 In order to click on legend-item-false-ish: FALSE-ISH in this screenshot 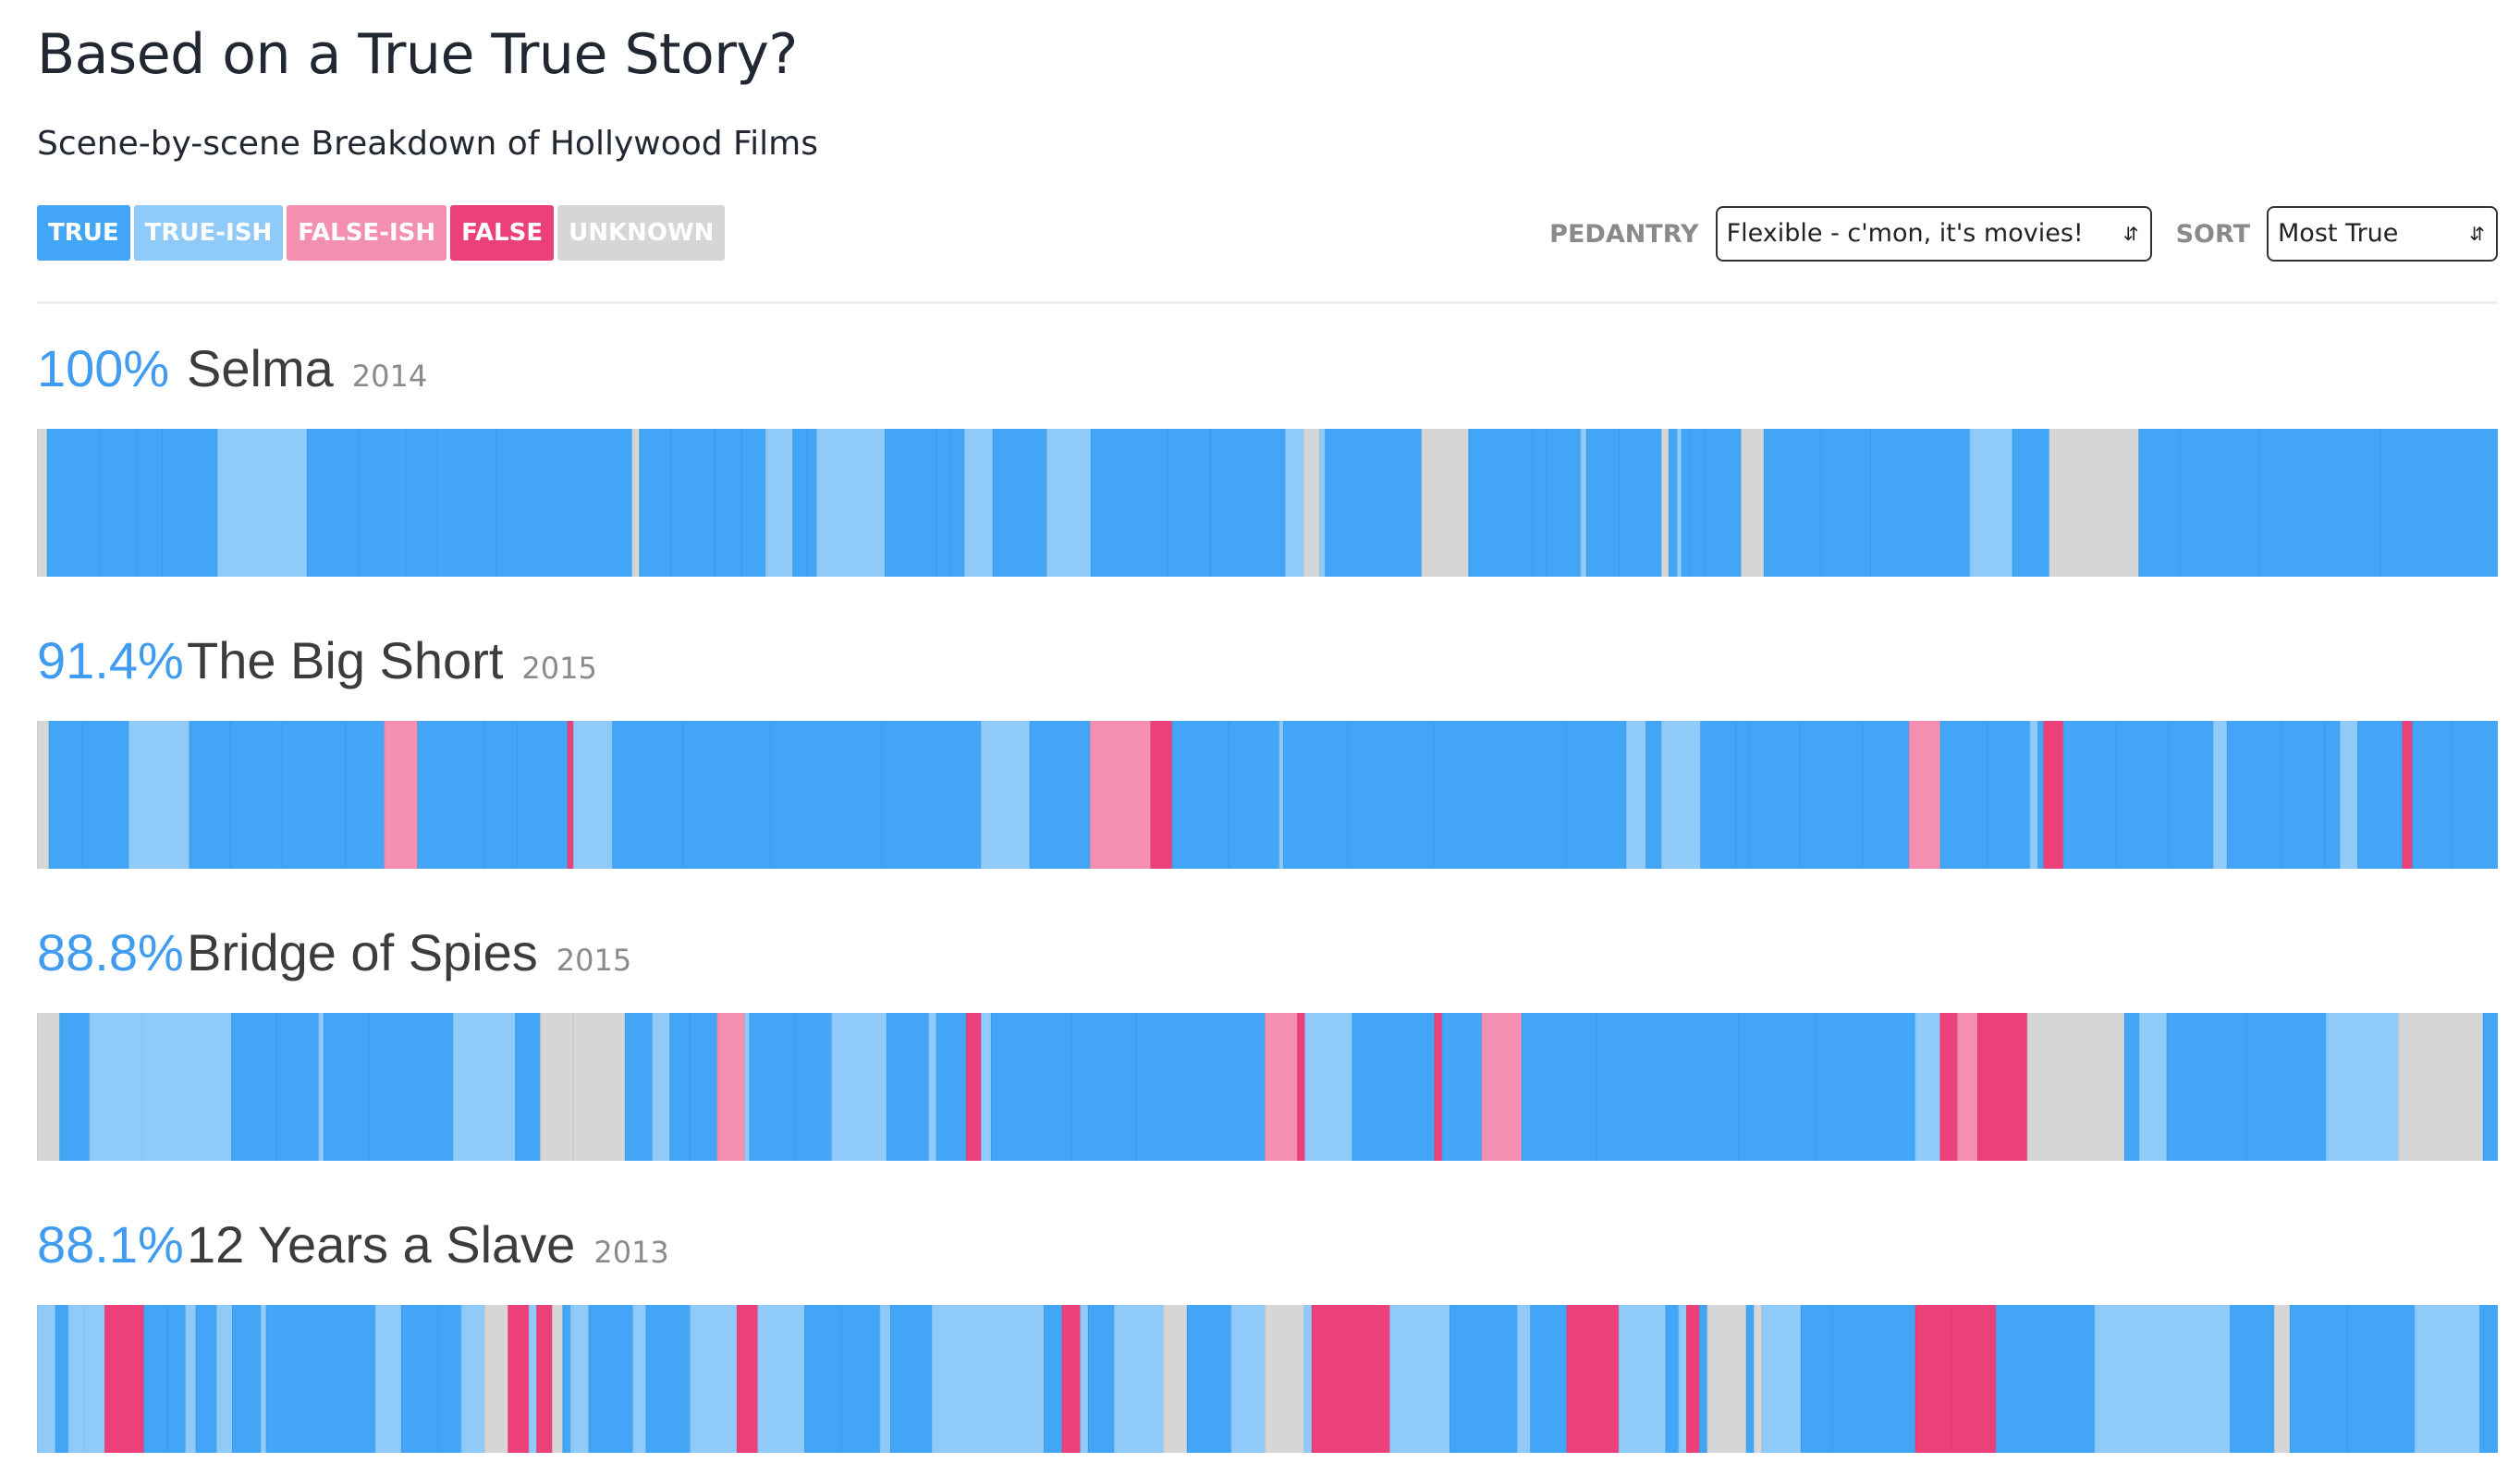, I will do `click(367, 233)`.